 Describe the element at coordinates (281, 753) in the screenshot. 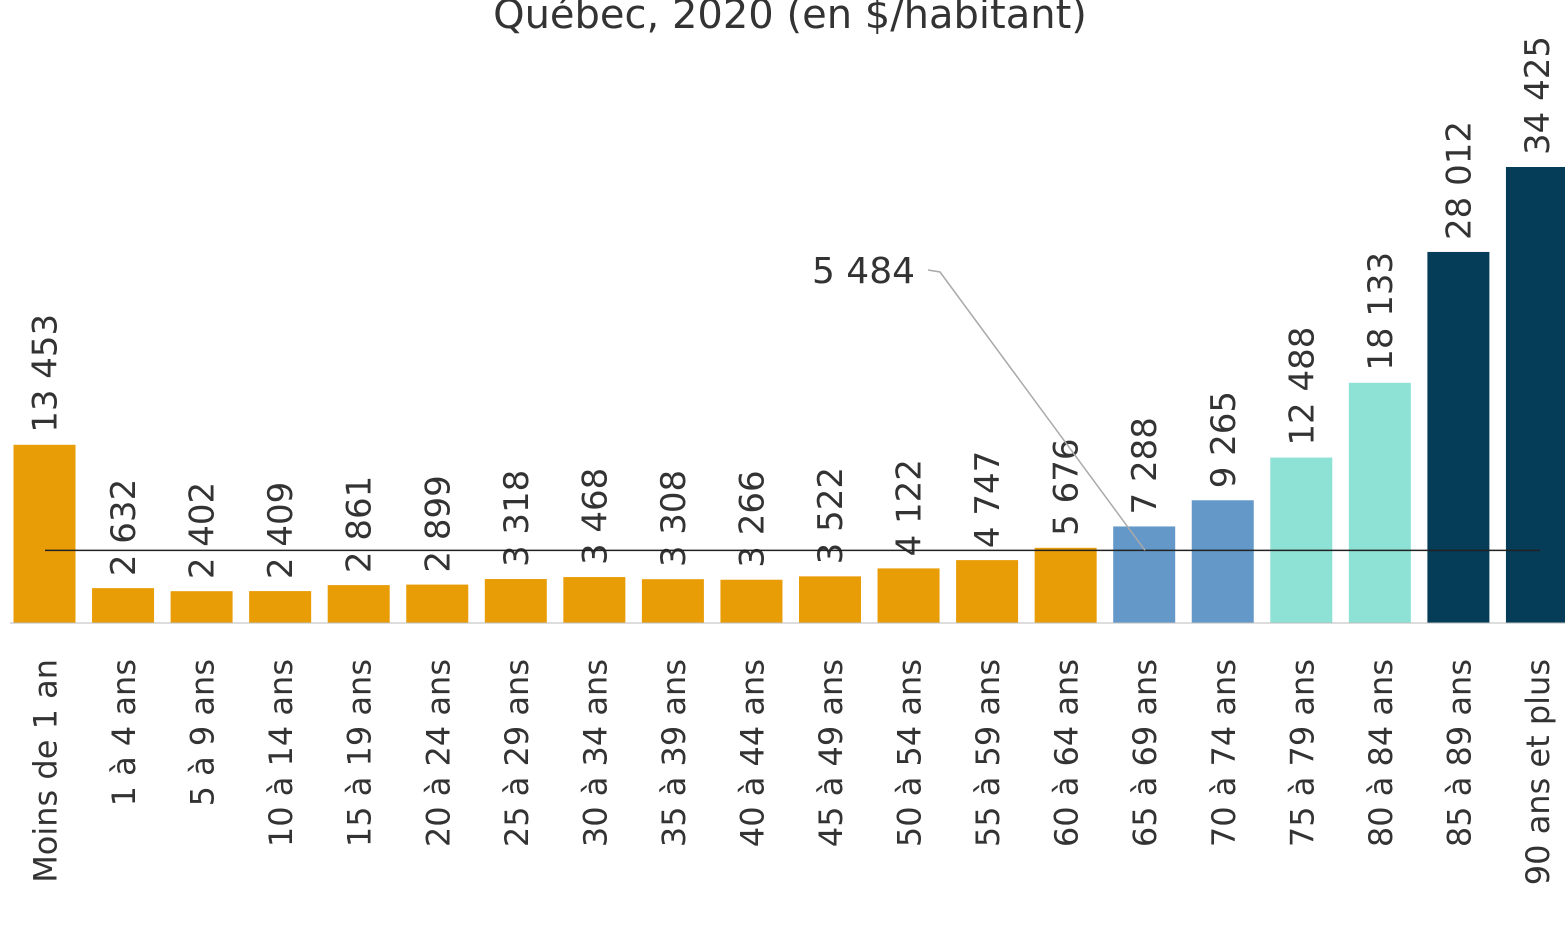

I see `x-tick-label: 10 à 14 ans` at that location.